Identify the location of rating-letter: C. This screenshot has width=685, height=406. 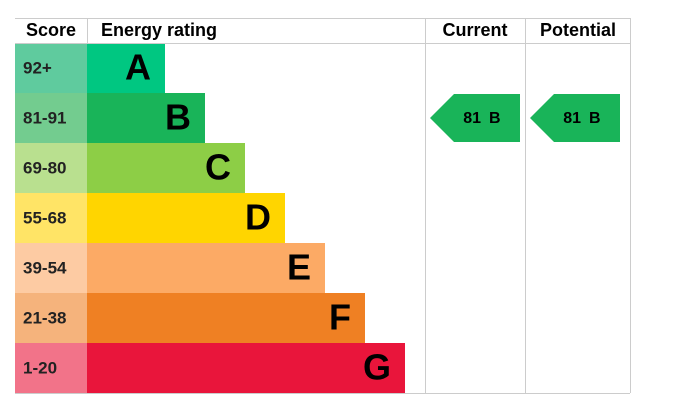
(218, 167).